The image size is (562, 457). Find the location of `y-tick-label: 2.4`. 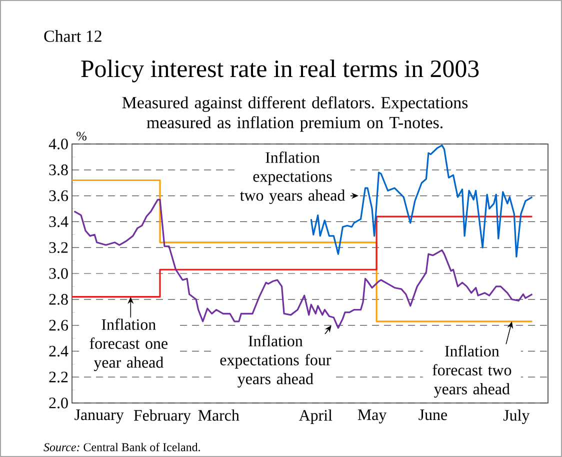

y-tick-label: 2.4 is located at coordinates (58, 351).